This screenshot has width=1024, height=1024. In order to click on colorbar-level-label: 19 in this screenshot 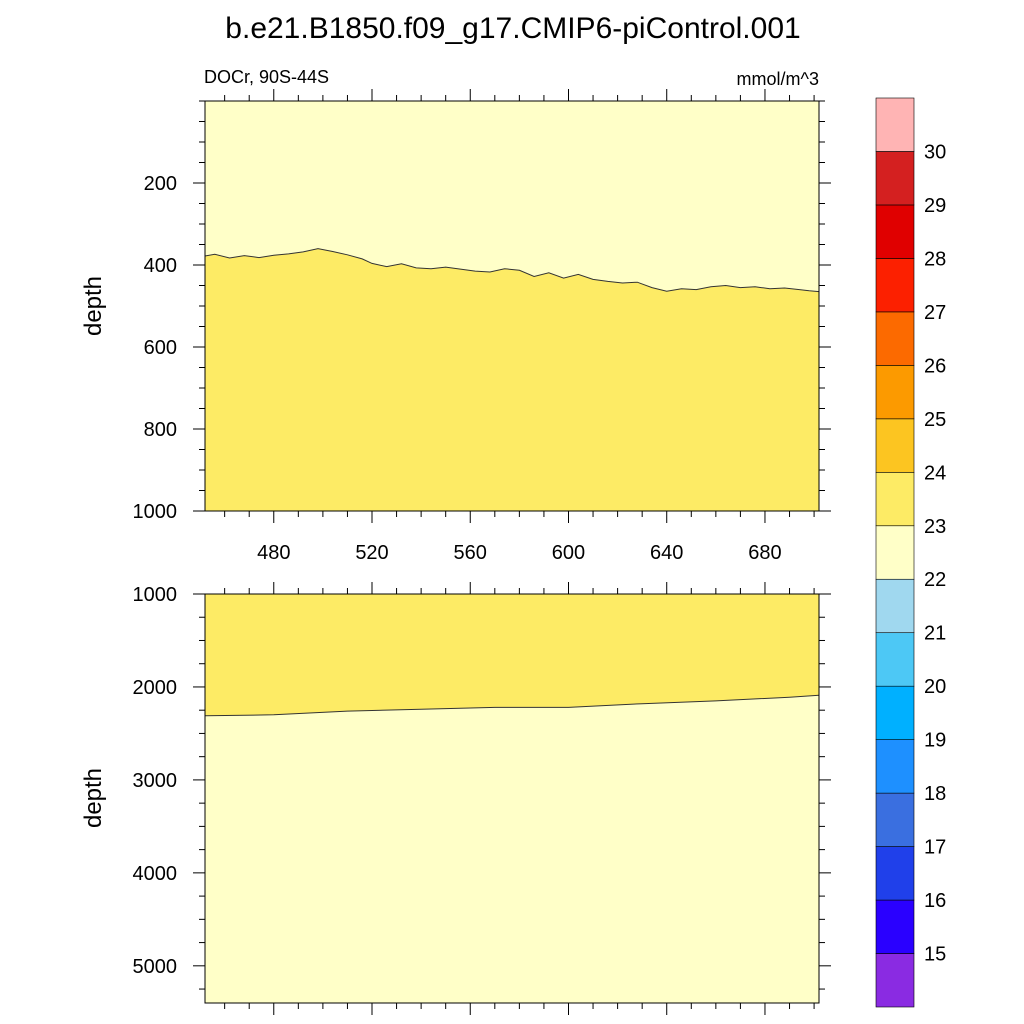, I will do `click(935, 741)`.